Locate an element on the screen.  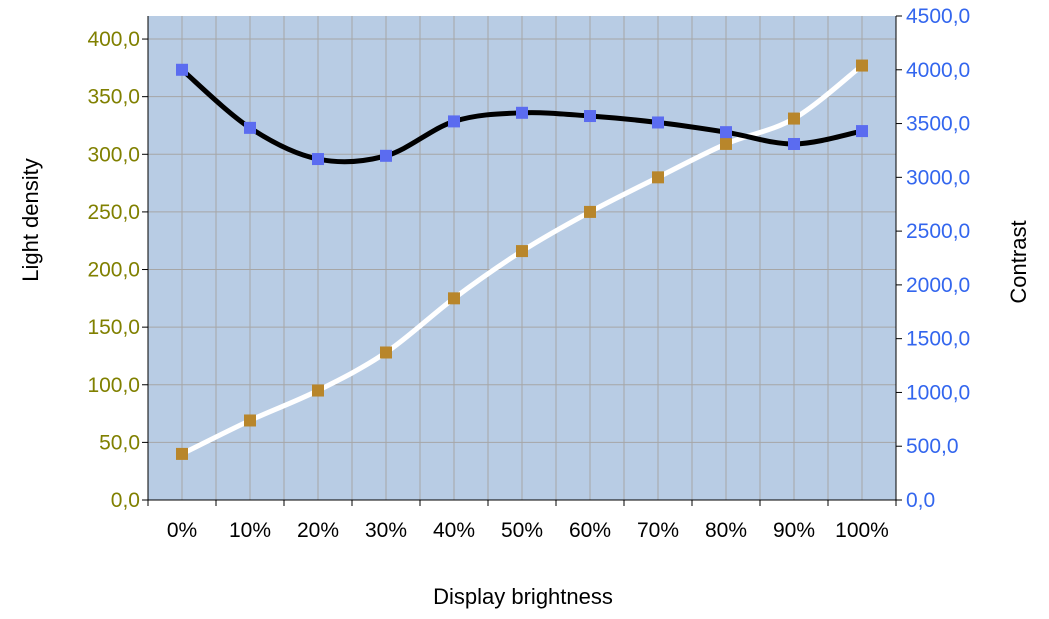
right-tick-label: 2500,0 is located at coordinates (938, 231).